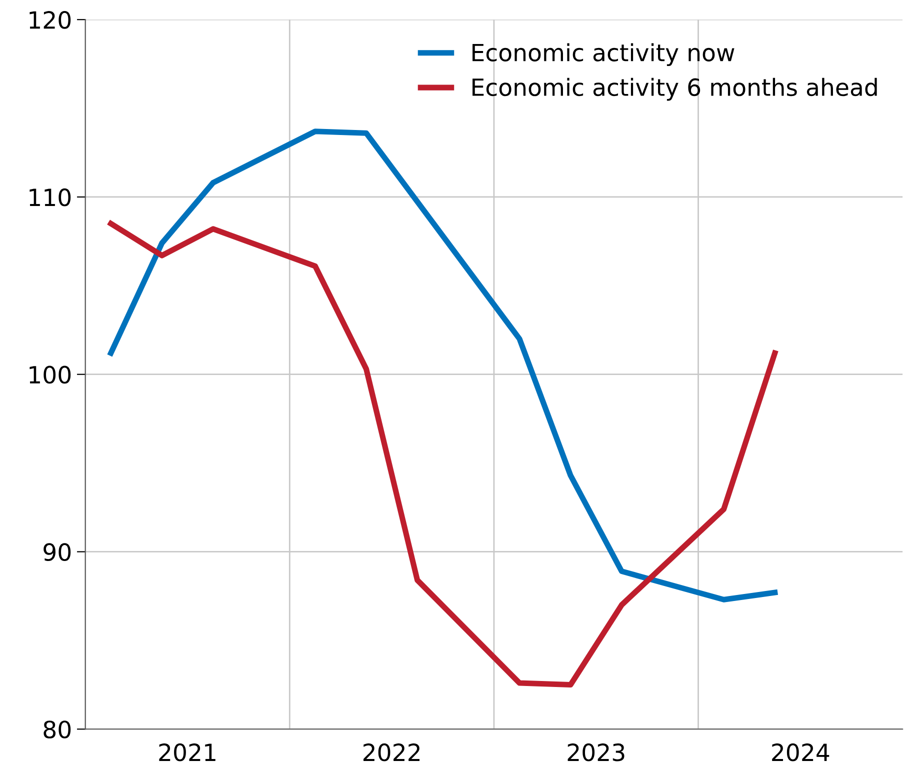 The height and width of the screenshot is (784, 908). What do you see at coordinates (50, 20) in the screenshot?
I see `y-tick-label: 120` at bounding box center [50, 20].